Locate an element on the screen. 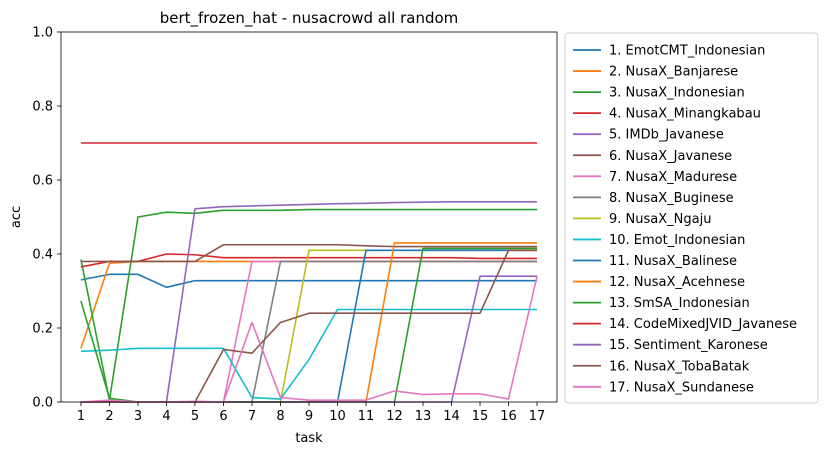  legend-entry: 6. NusaX_Javanese is located at coordinates (670, 156).